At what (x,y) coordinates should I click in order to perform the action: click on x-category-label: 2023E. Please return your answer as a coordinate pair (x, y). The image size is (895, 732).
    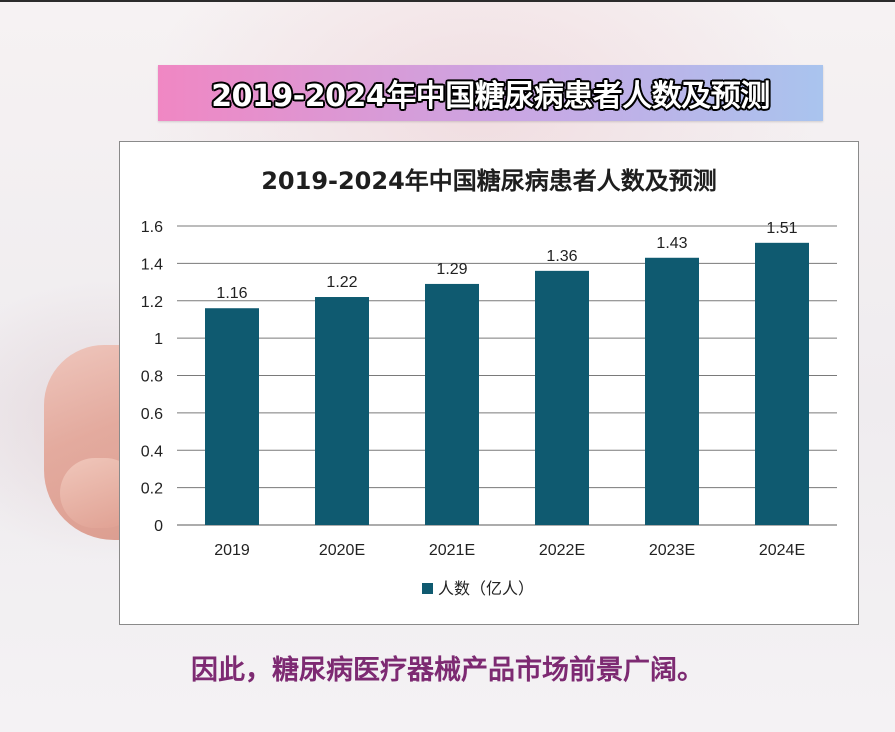
    Looking at the image, I should click on (672, 550).